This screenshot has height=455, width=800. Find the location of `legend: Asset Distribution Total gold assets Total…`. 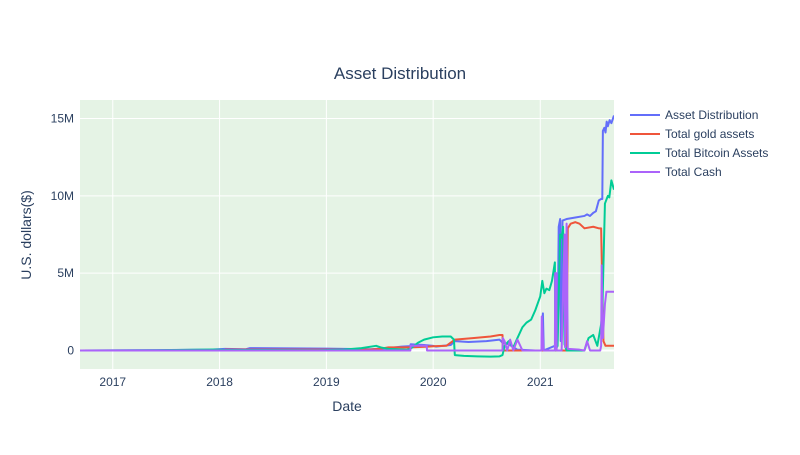

legend: Asset Distribution Total gold assets Total… is located at coordinates (699, 143).